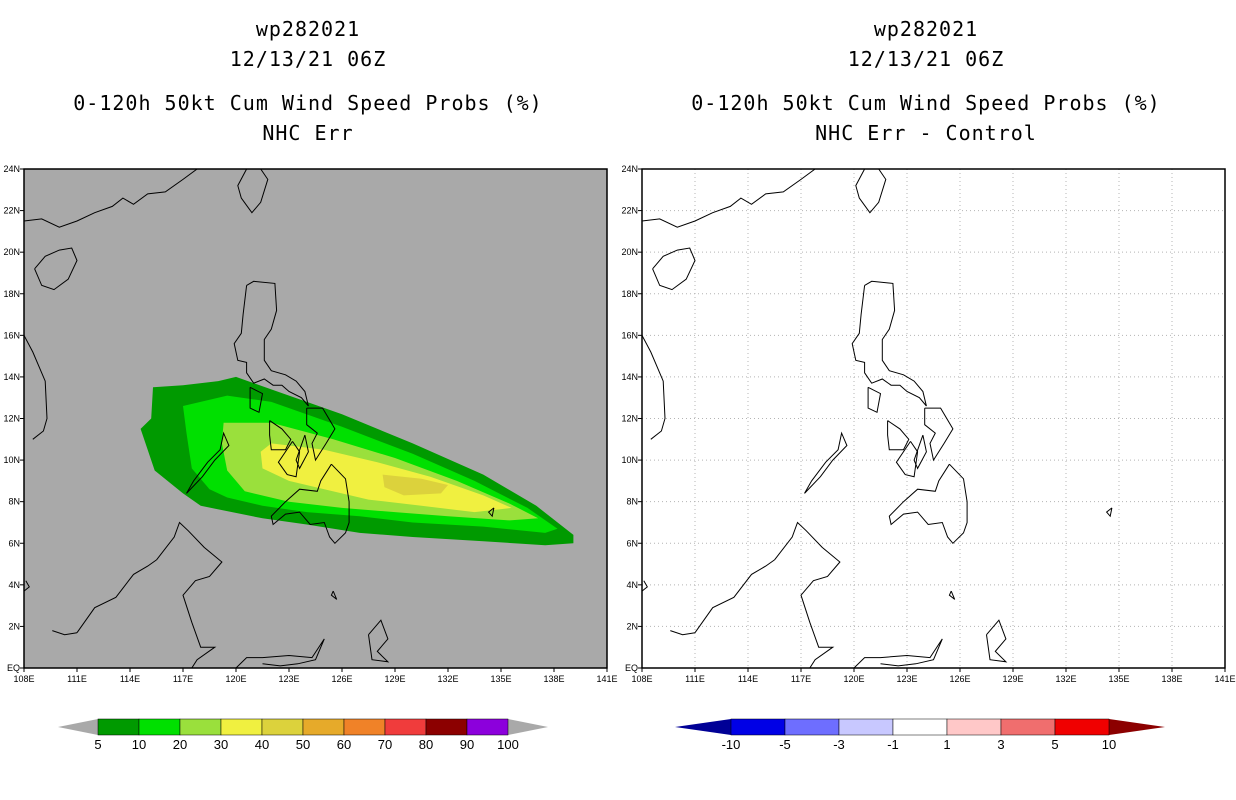 The image size is (1236, 800). I want to click on right-product-title: 0-120h 50kt Cum Wind Speed Probs (%), so click(926, 103).